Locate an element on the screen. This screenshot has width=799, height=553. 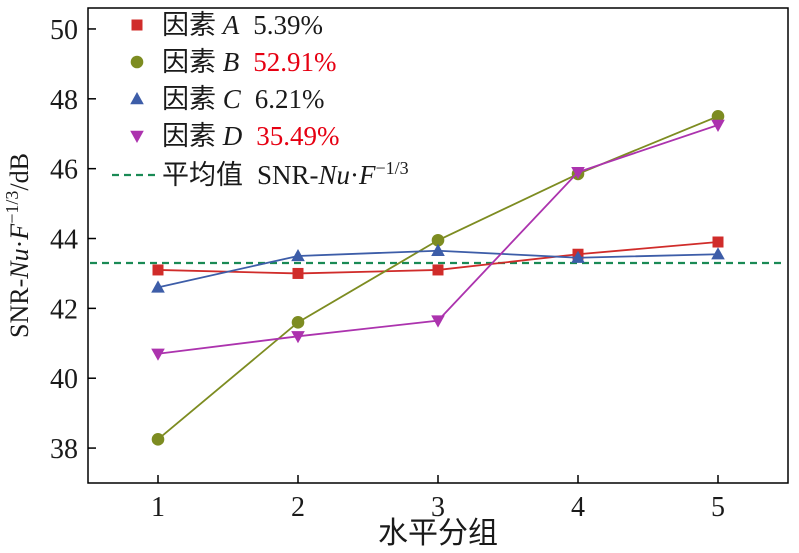
legend-item-d: 因素 D 35.49% is located at coordinates (235, 136).